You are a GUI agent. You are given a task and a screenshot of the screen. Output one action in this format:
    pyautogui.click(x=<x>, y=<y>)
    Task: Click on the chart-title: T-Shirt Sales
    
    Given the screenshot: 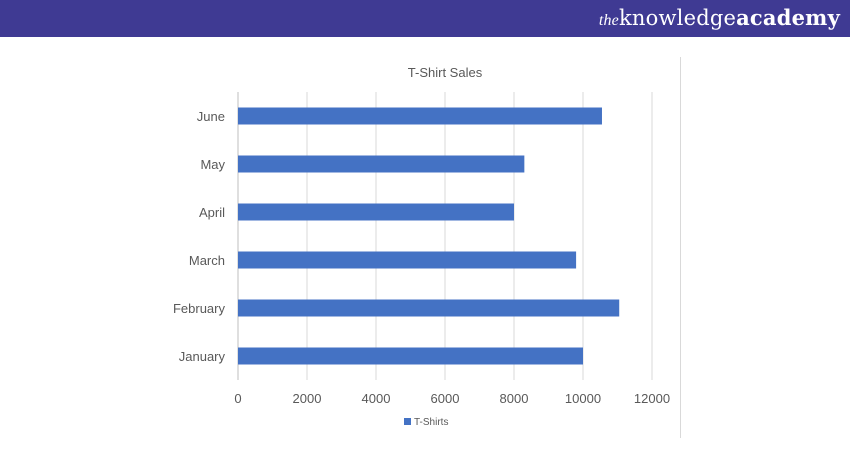 What is the action you would take?
    pyautogui.click(x=445, y=72)
    